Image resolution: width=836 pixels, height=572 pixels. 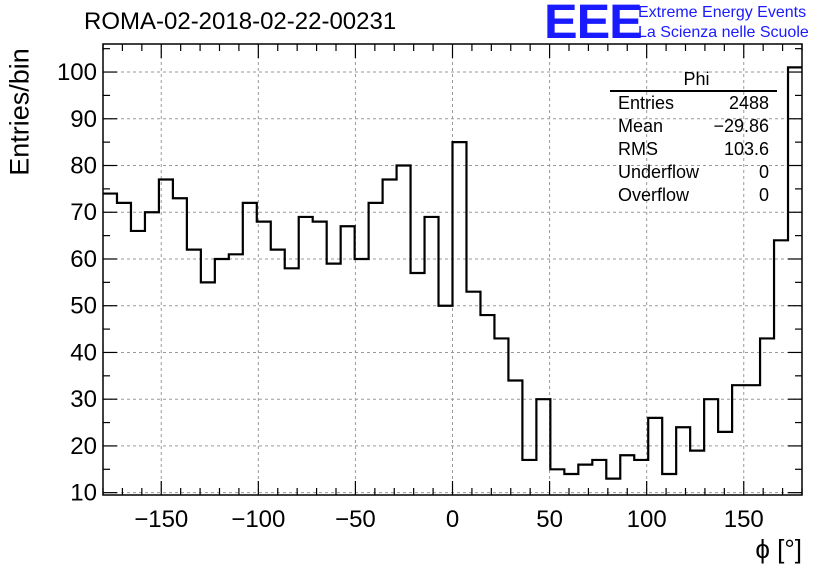 I want to click on y-tick-label: 80, so click(x=83, y=166).